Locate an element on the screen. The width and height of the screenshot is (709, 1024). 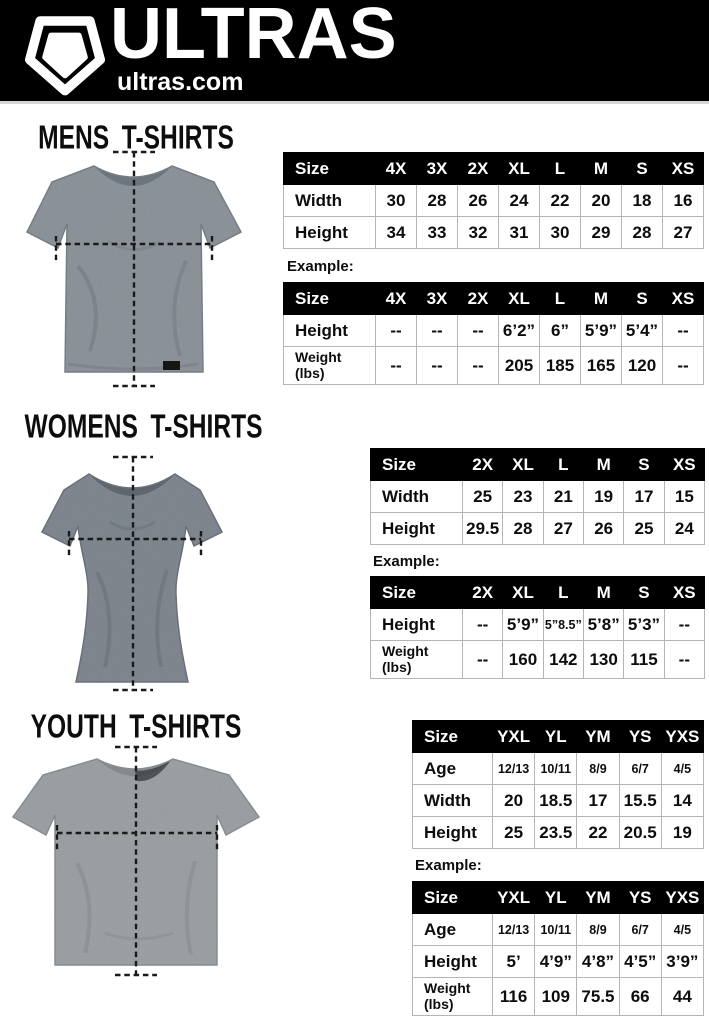
value-cell: 19 is located at coordinates (603, 496).